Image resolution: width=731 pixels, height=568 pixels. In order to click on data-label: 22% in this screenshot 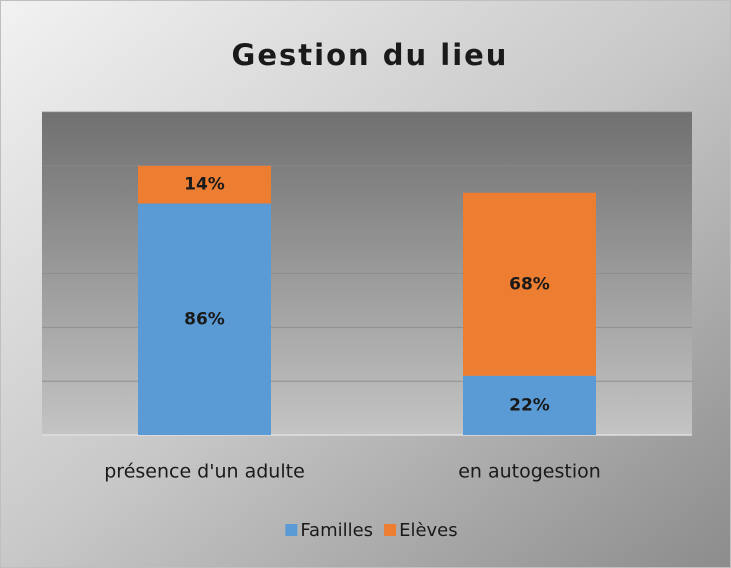, I will do `click(529, 405)`.